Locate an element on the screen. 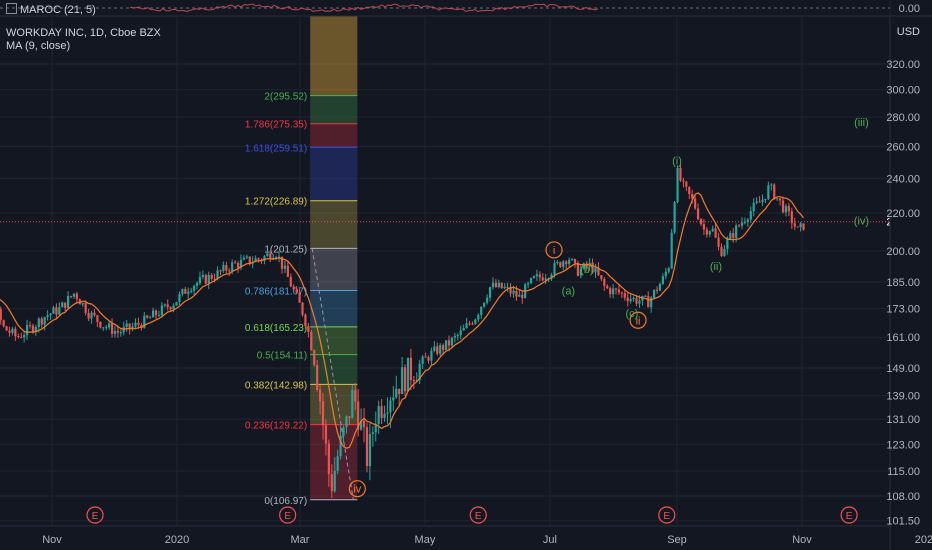 This screenshot has height=550, width=932. indicator-pane: 0.00 is located at coordinates (466, 8).